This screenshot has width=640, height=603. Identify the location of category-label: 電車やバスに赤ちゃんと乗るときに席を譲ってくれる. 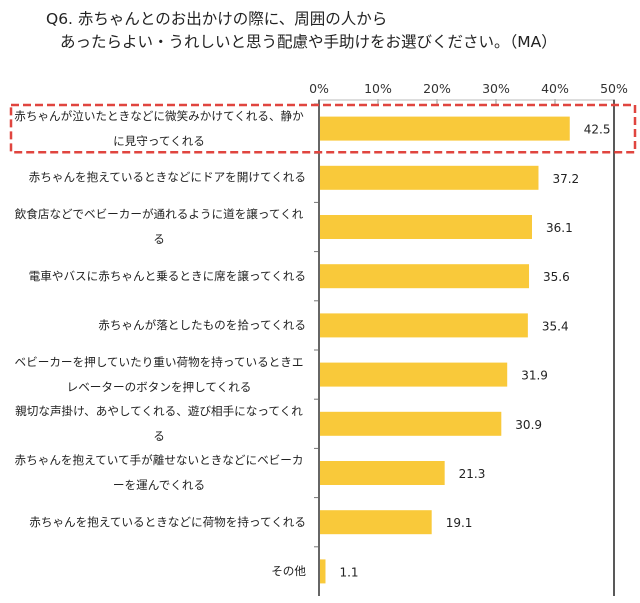
(159, 276).